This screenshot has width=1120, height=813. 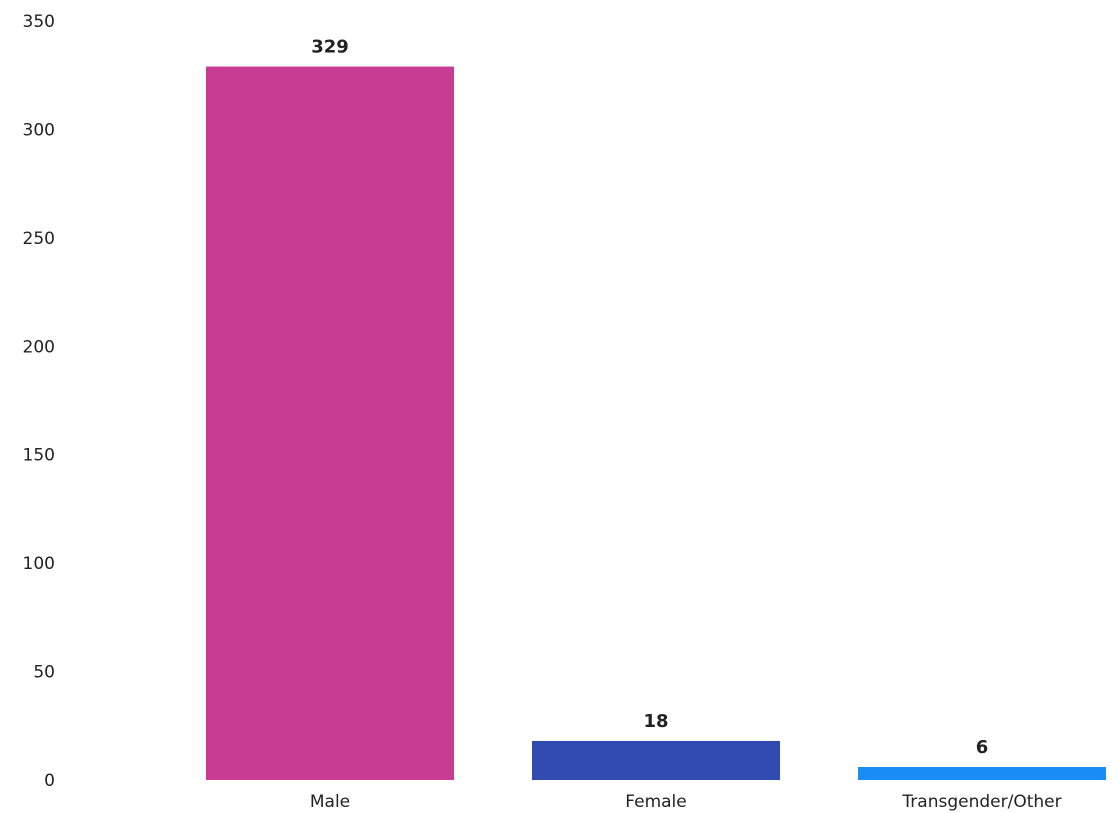 What do you see at coordinates (982, 747) in the screenshot?
I see `data-label: 6` at bounding box center [982, 747].